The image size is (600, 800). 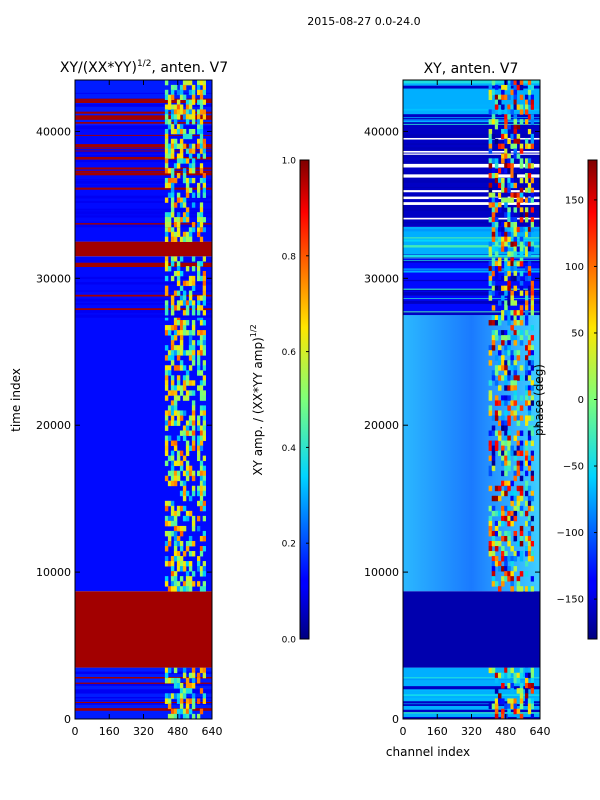 I want to click on x-tick-label: 480, so click(x=177, y=731).